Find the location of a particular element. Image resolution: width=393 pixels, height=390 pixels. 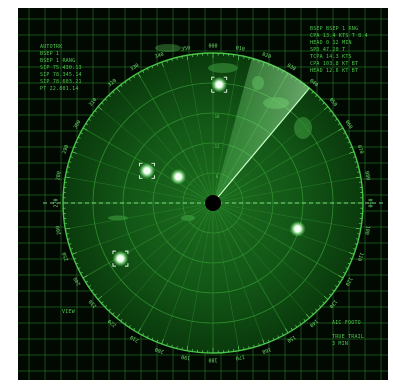

bearing-label: 310 is located at coordinates (93, 102).